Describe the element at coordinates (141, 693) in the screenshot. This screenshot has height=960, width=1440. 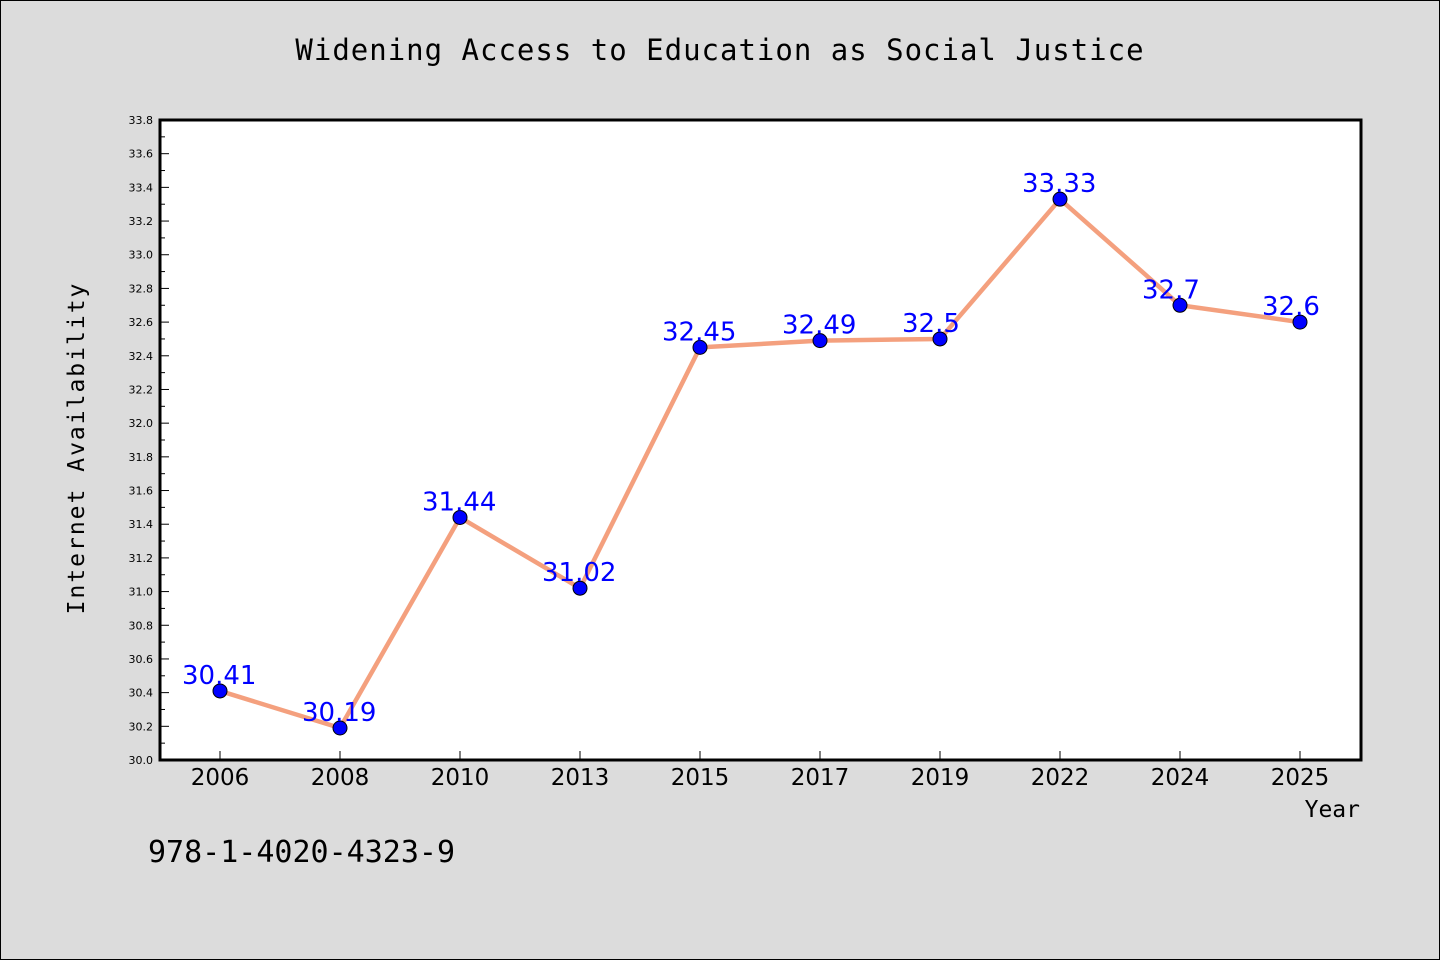
I see `y-tick-label: 30.4` at that location.